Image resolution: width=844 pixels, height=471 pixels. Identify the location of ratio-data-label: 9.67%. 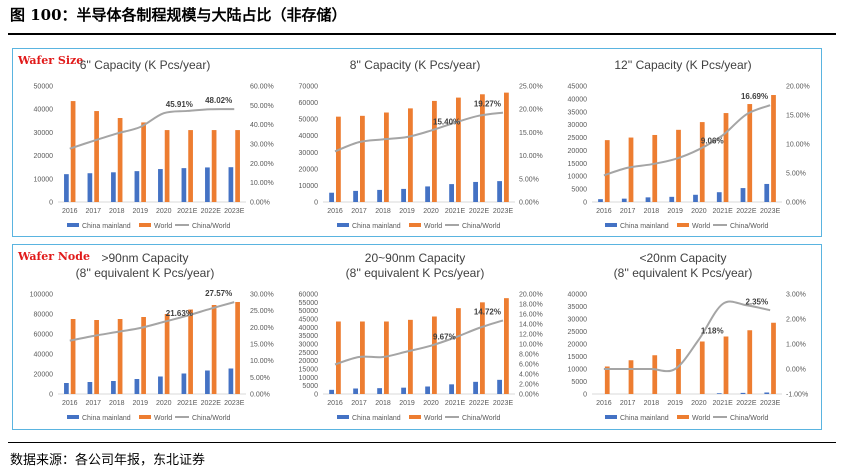
(444, 337).